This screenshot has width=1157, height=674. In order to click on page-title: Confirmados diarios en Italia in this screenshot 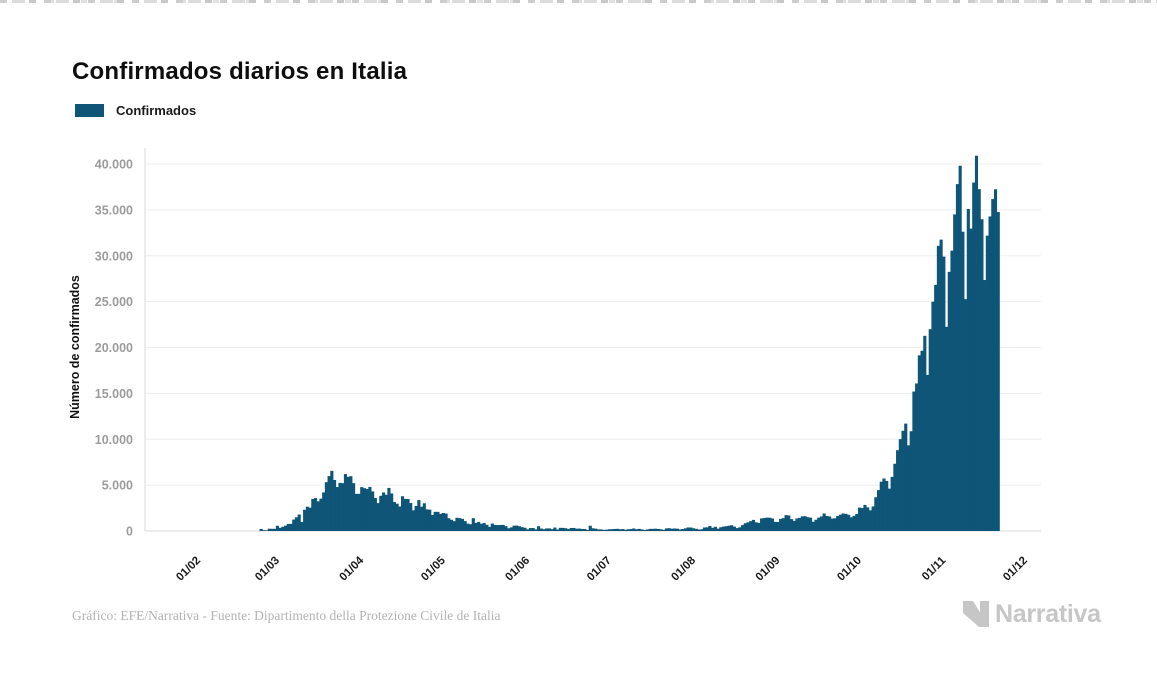, I will do `click(240, 72)`.